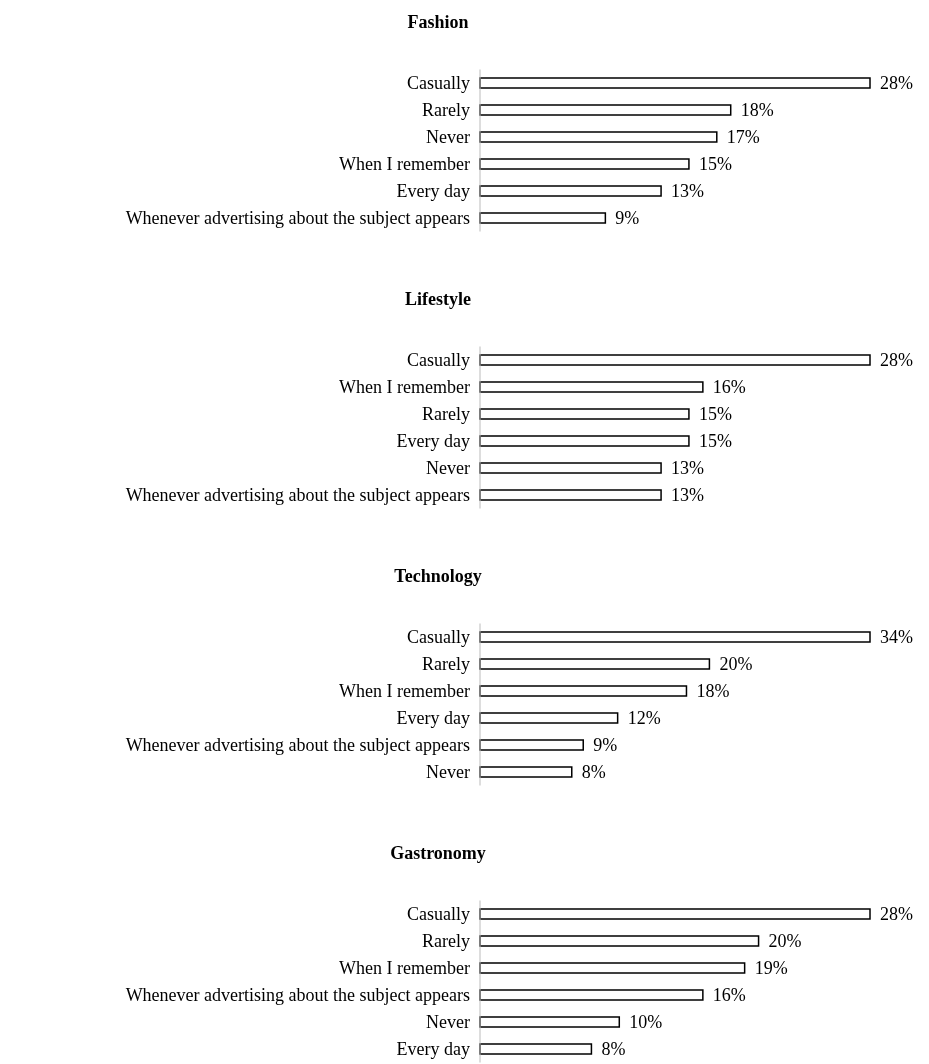 The image size is (929, 1064). Describe the element at coordinates (644, 718) in the screenshot. I see `data-label: 12%` at that location.